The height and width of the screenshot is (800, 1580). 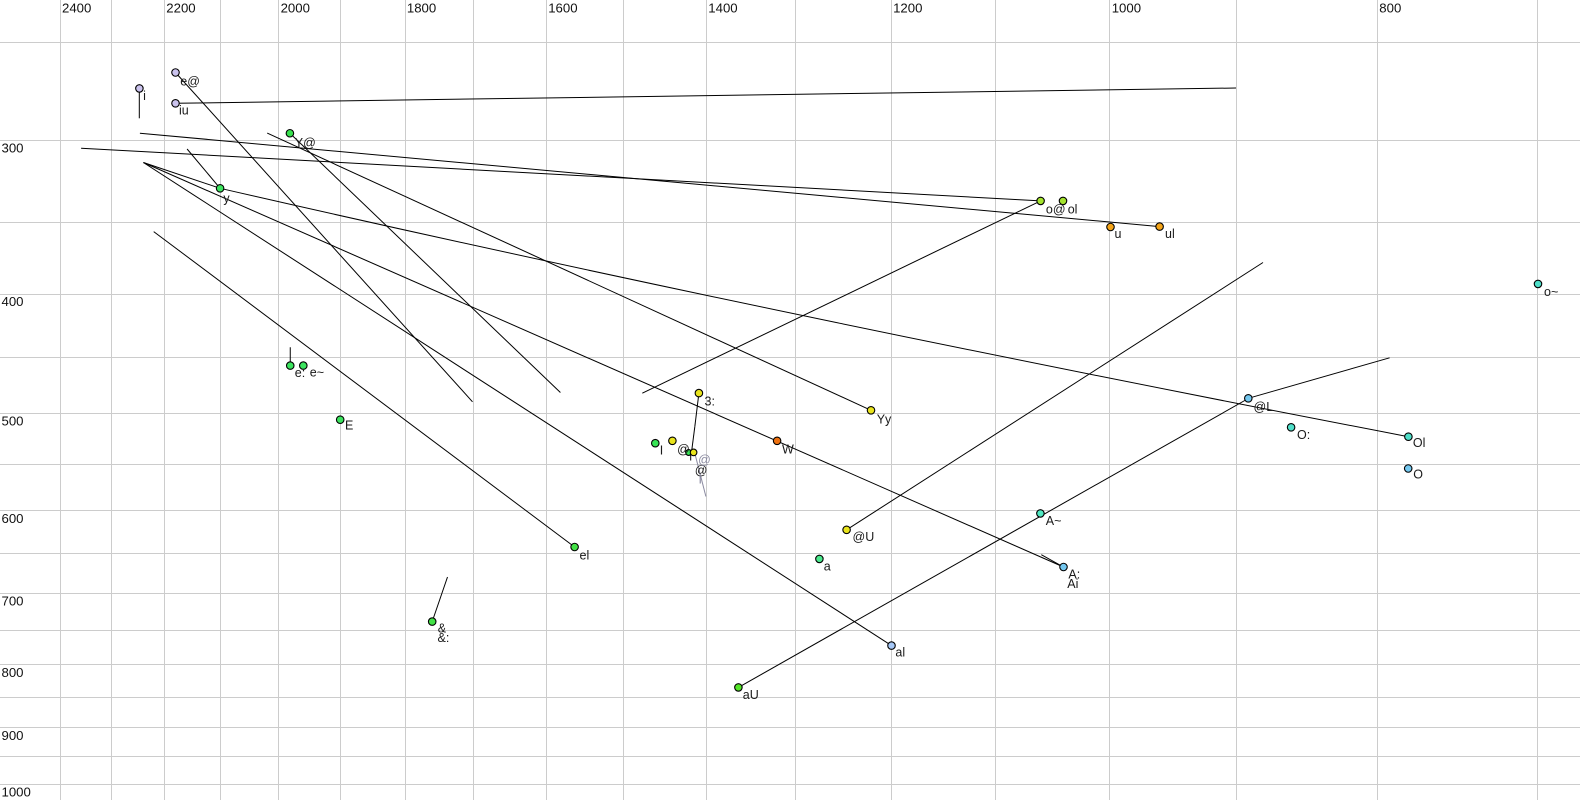 What do you see at coordinates (295, 7) in the screenshot?
I see `svg-text: 2000` at bounding box center [295, 7].